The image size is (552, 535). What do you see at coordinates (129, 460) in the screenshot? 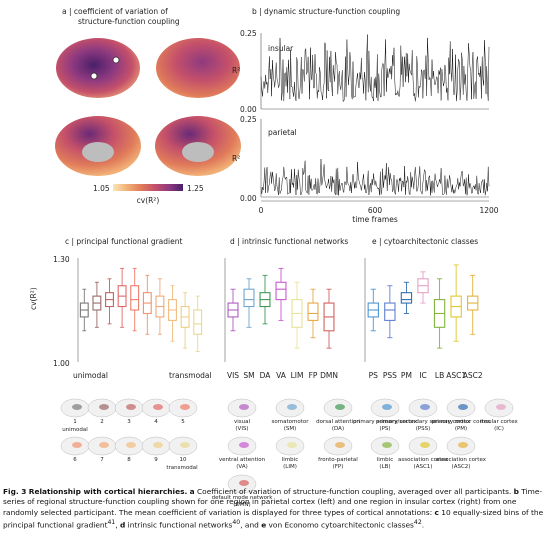
I see `gradient-bin-label: 8` at bounding box center [129, 460].